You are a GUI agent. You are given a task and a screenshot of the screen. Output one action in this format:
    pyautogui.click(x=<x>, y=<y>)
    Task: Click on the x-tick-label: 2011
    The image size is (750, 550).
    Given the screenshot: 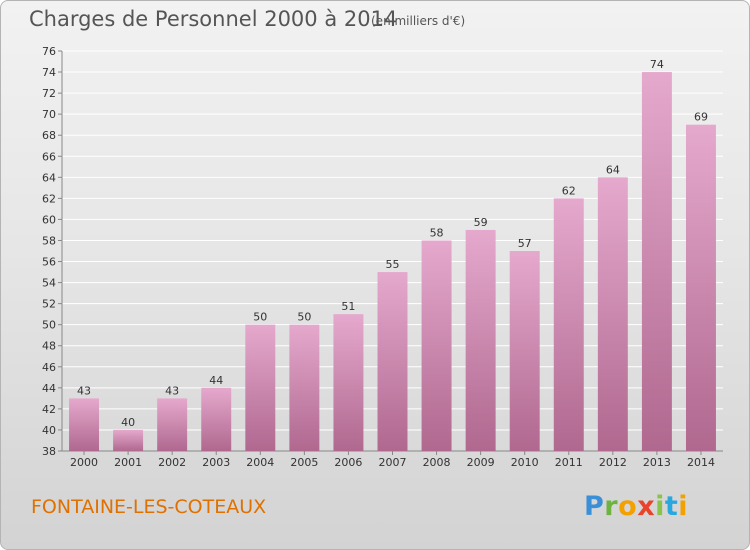 What is the action you would take?
    pyautogui.click(x=569, y=462)
    